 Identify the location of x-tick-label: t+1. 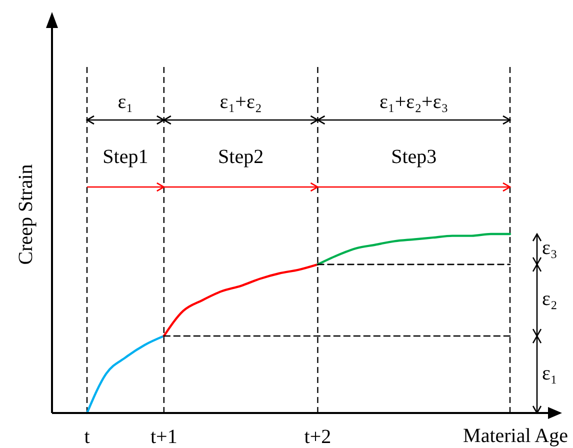
(164, 437).